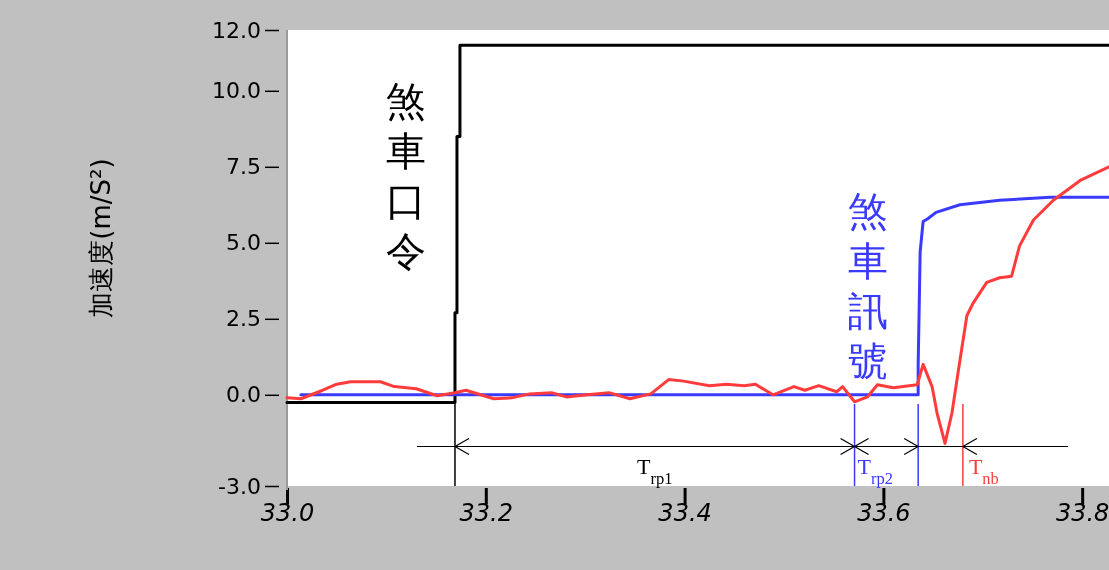  Describe the element at coordinates (243, 167) in the screenshot. I see `y-tick-label: 7.5` at that location.